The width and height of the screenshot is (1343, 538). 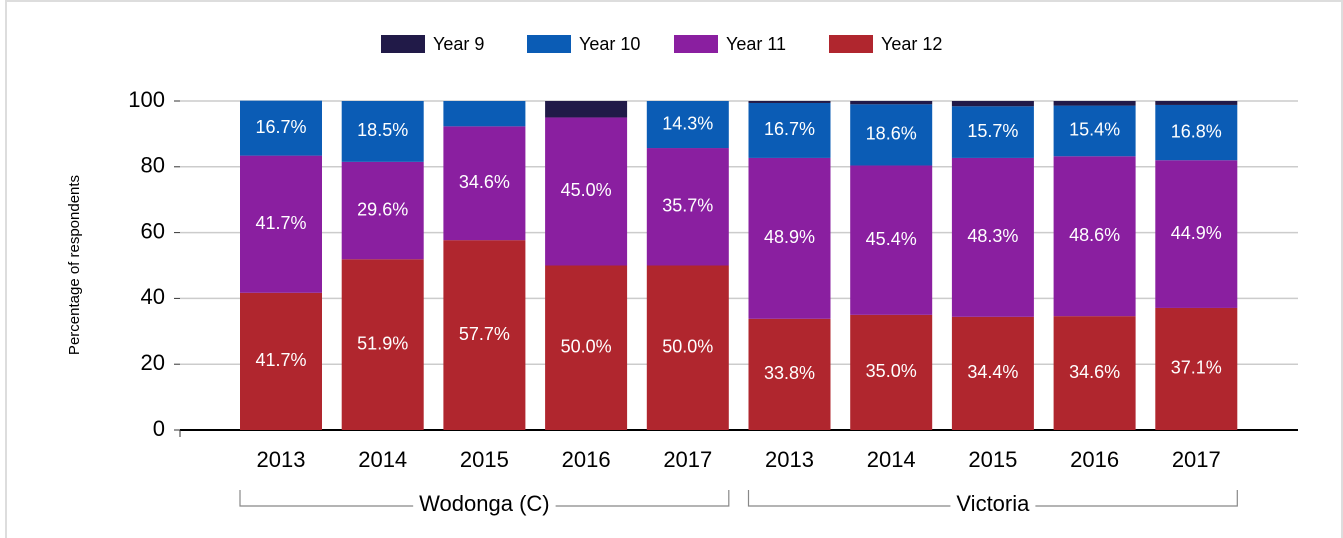 What do you see at coordinates (458, 44) in the screenshot?
I see `legend-label: Year 9` at bounding box center [458, 44].